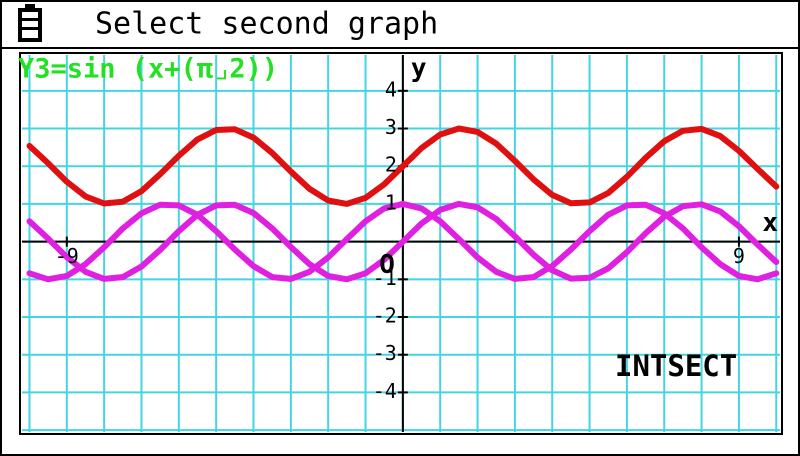 This screenshot has width=800, height=456. What do you see at coordinates (676, 366) in the screenshot?
I see `status-label: INTSECT` at bounding box center [676, 366].